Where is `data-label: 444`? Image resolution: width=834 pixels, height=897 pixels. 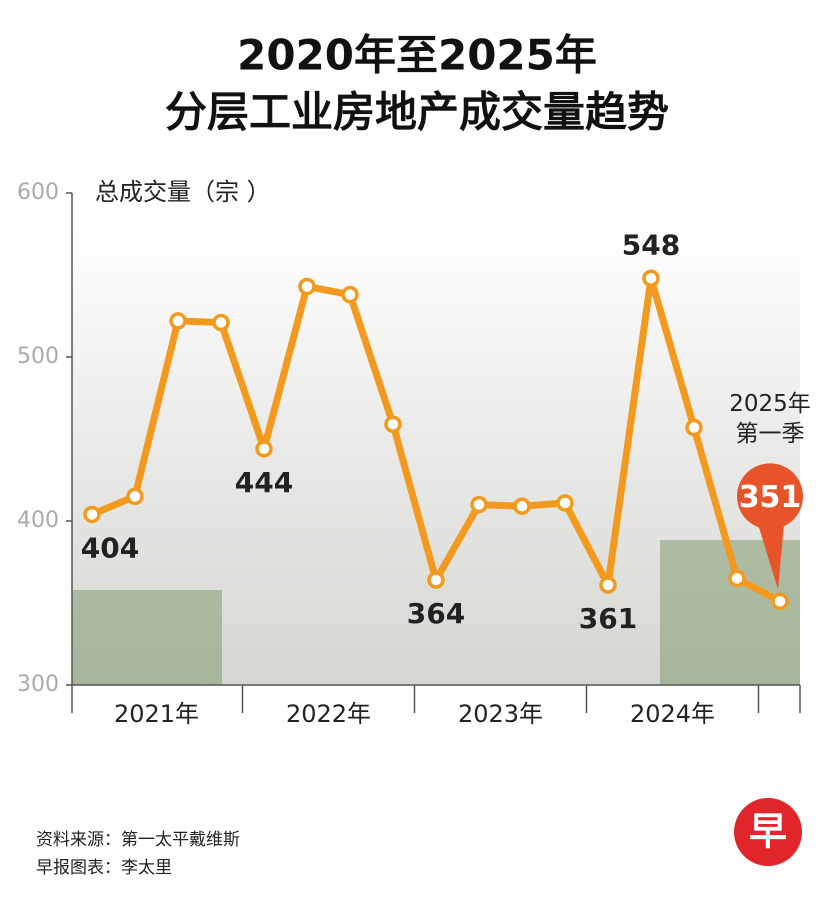
data-label: 444 is located at coordinates (264, 482).